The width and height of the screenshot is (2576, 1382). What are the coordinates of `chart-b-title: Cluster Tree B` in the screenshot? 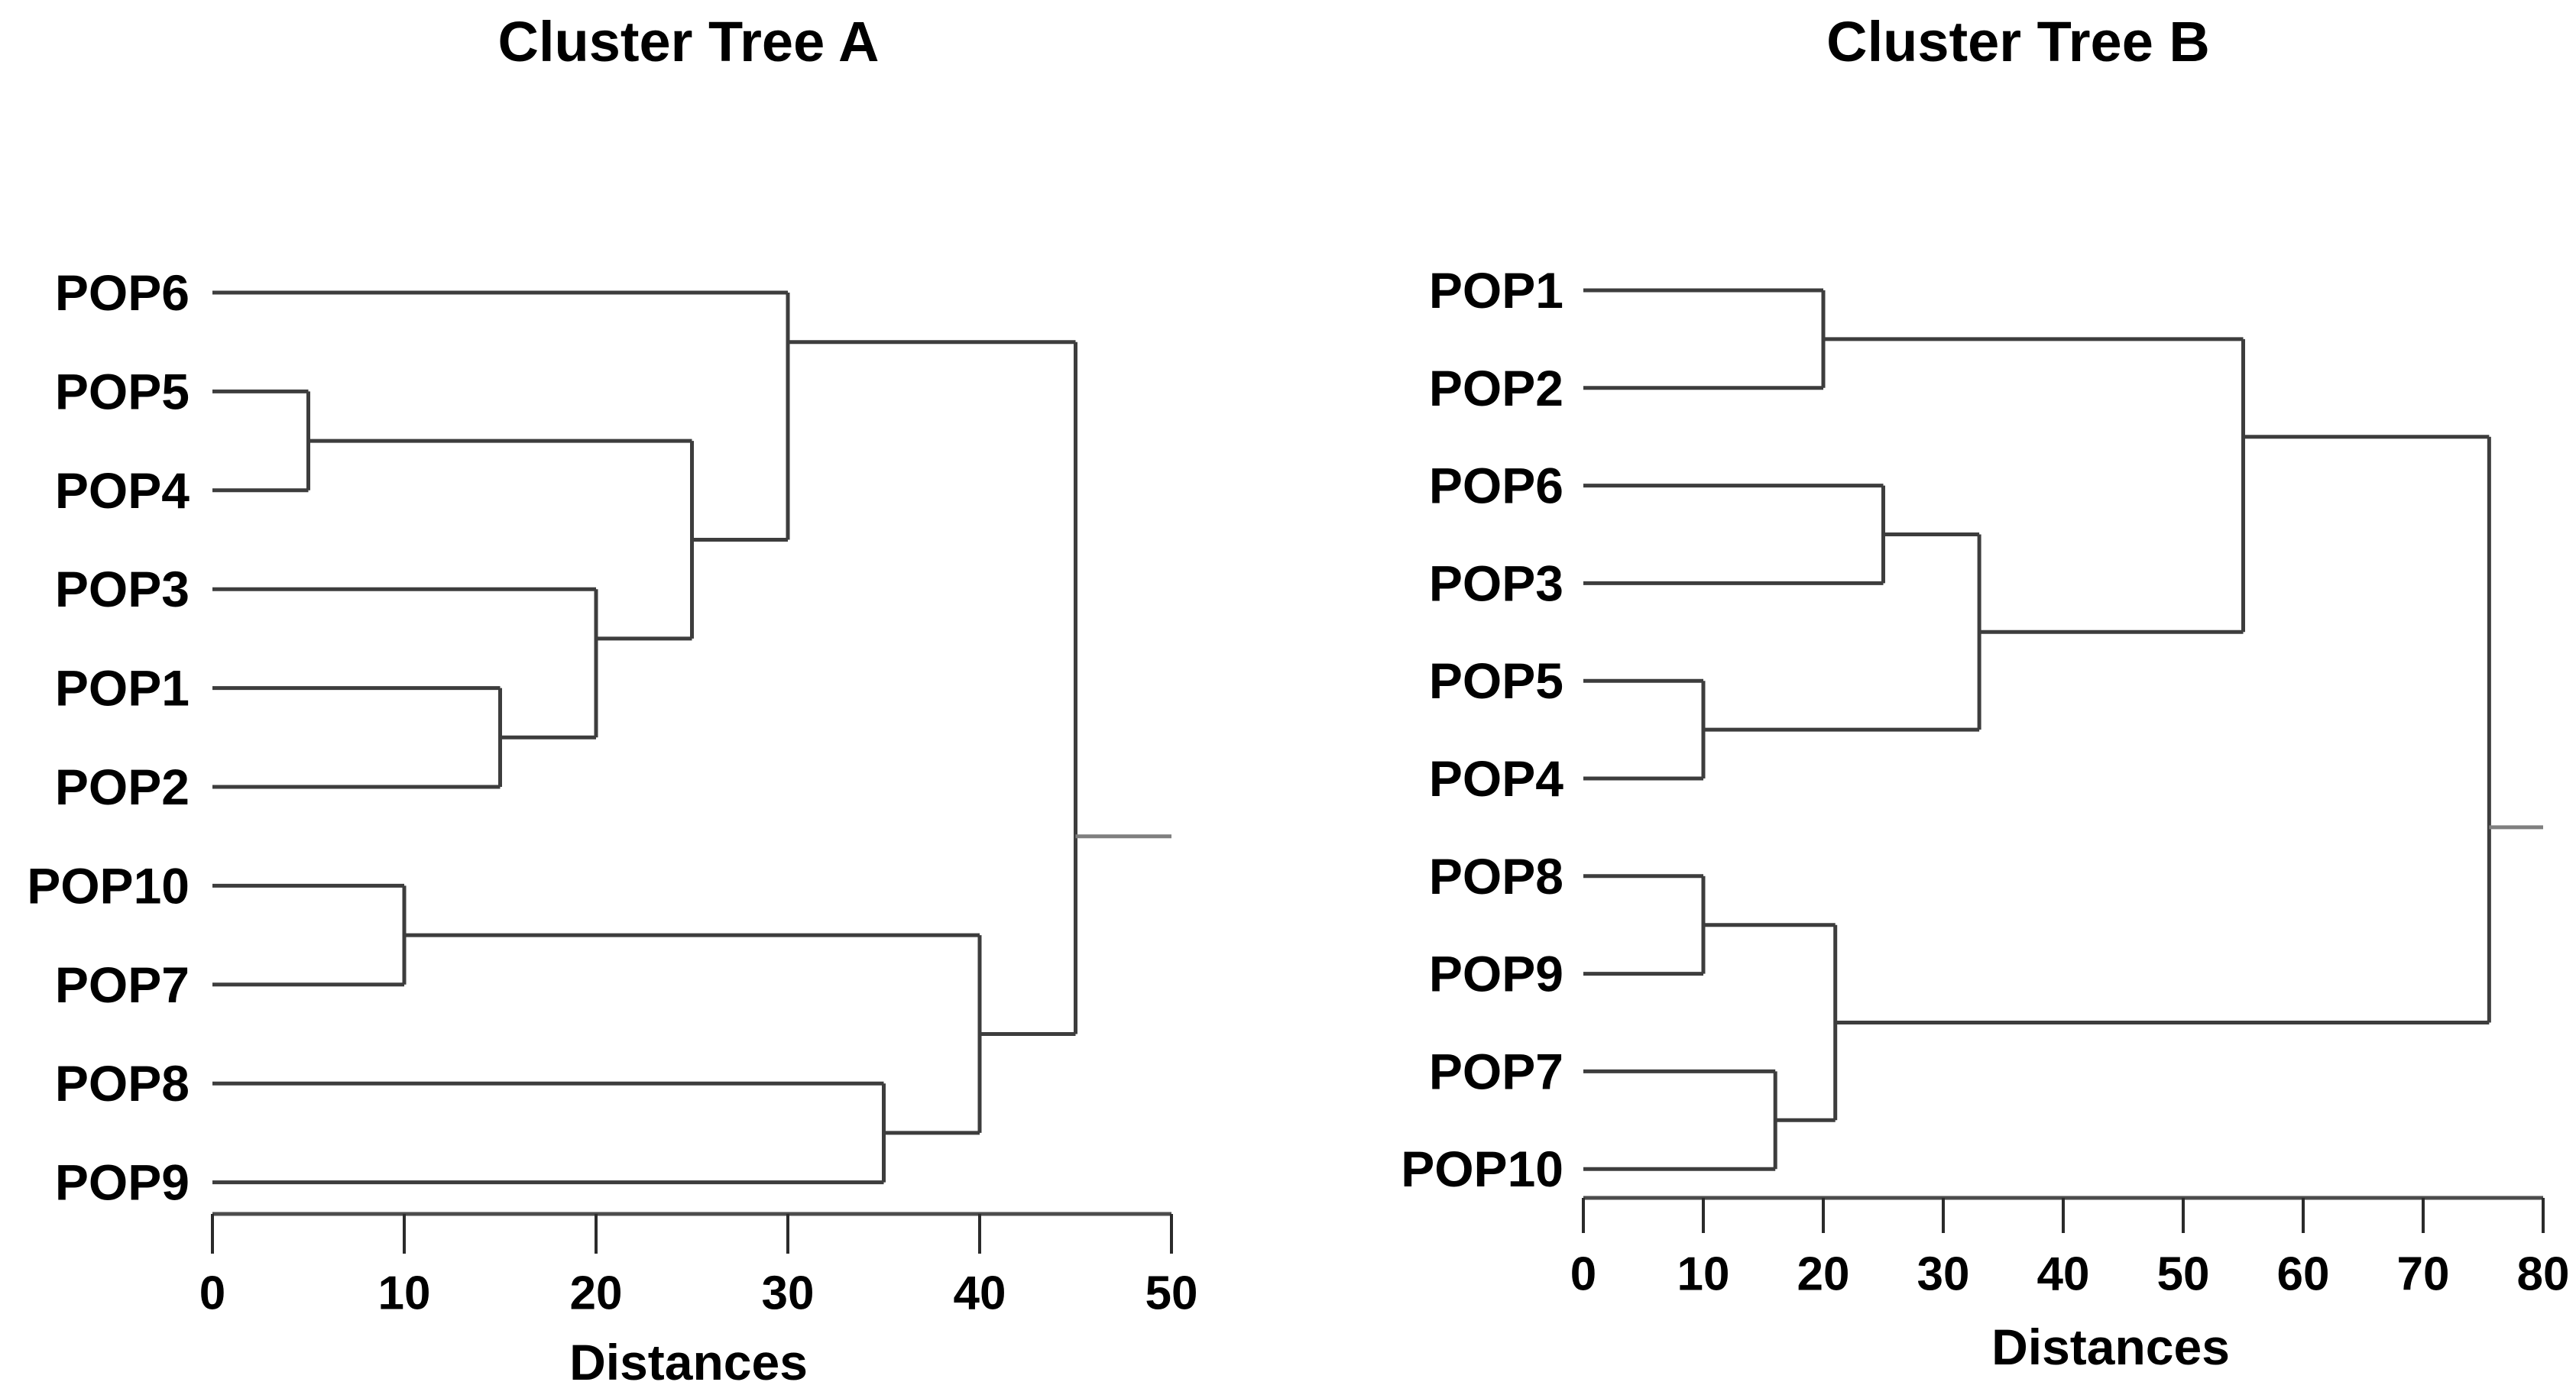 It's located at (2018, 41).